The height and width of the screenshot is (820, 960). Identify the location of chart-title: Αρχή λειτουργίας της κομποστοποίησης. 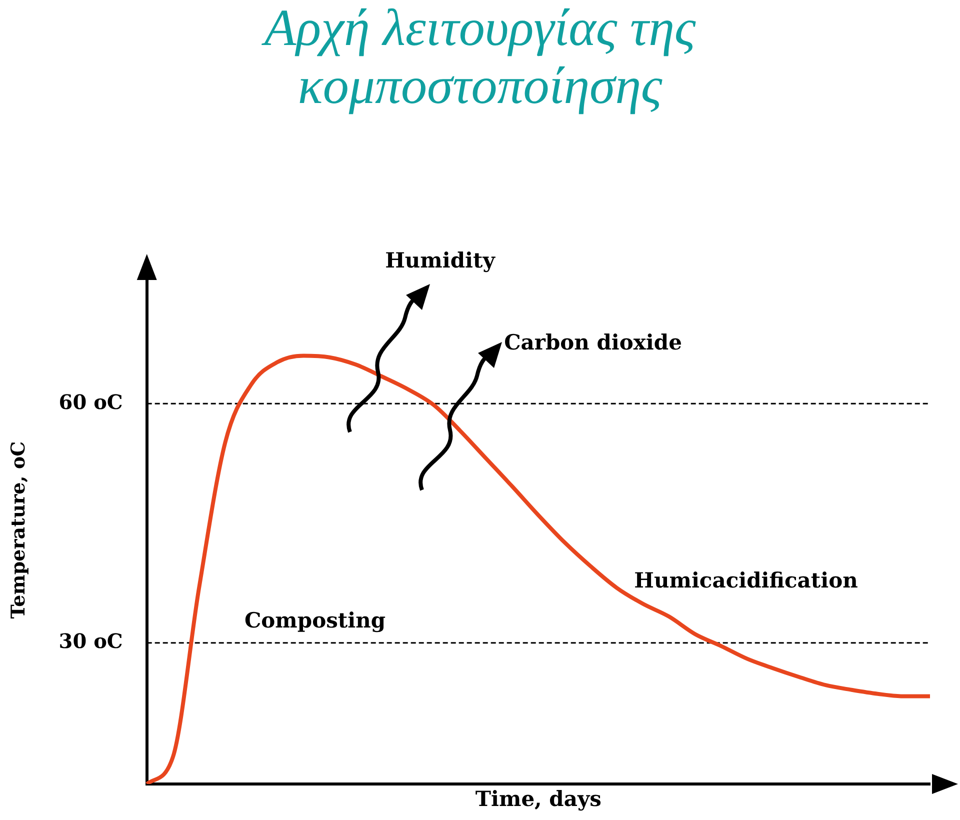
(478, 58).